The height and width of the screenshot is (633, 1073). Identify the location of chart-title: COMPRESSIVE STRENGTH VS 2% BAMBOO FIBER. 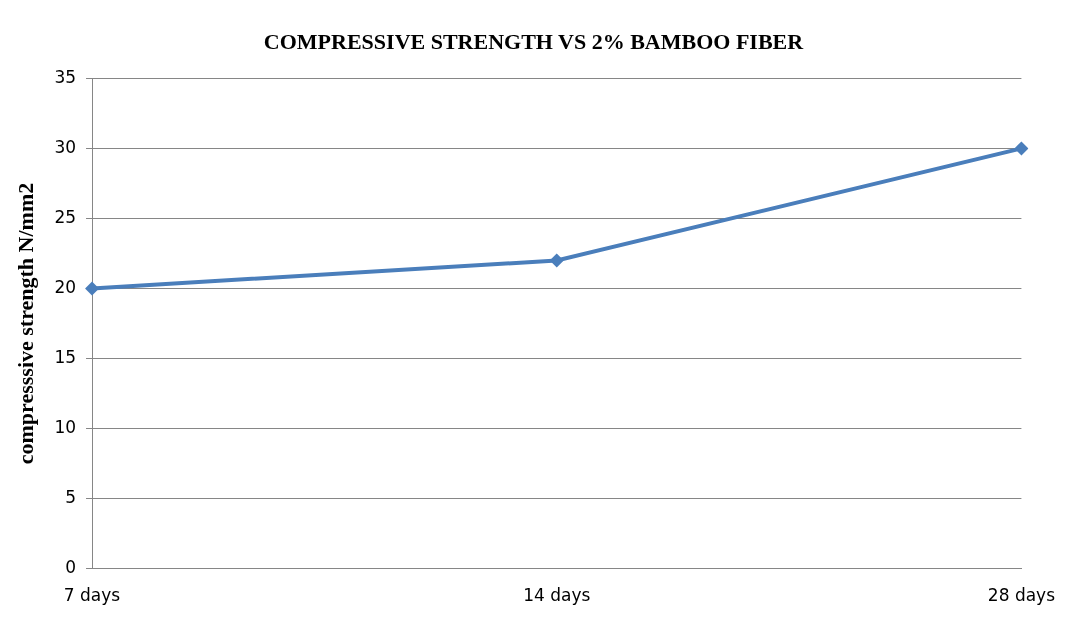
(534, 41).